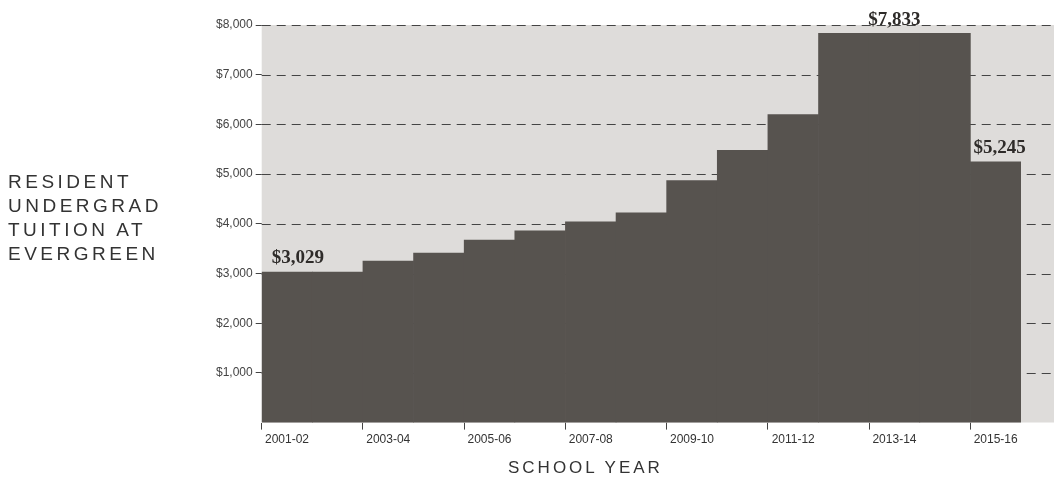  Describe the element at coordinates (996, 439) in the screenshot. I see `x-tick-label: 2015-16` at that location.